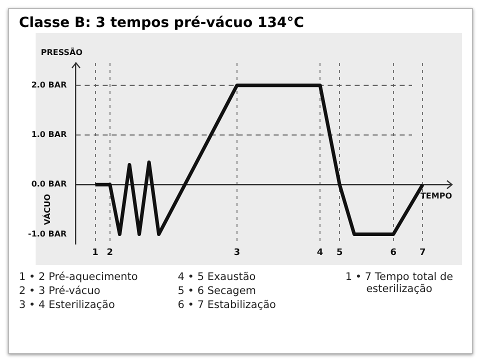  Describe the element at coordinates (67, 305) in the screenshot. I see `text: 3 • 4 Esterilização` at that location.